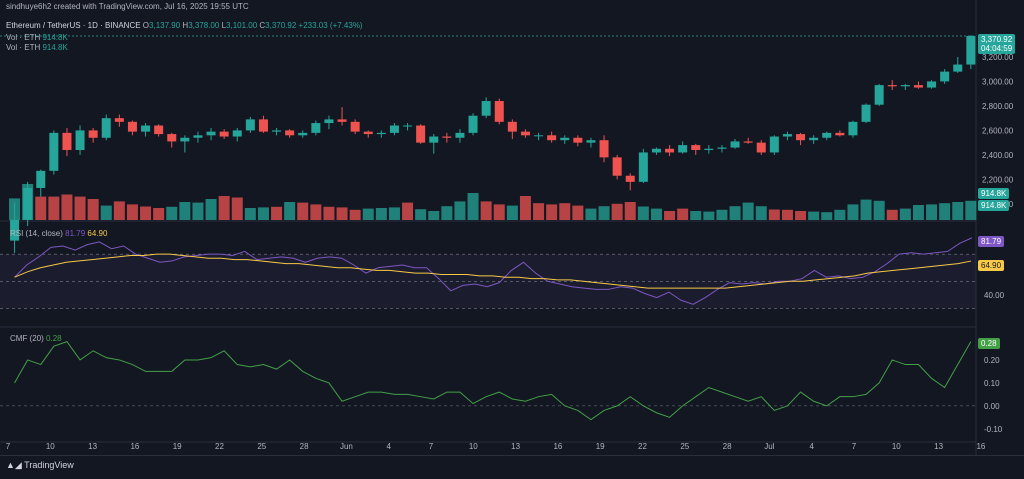  Describe the element at coordinates (994, 295) in the screenshot. I see `rsi-tick-label: 40.00` at that location.